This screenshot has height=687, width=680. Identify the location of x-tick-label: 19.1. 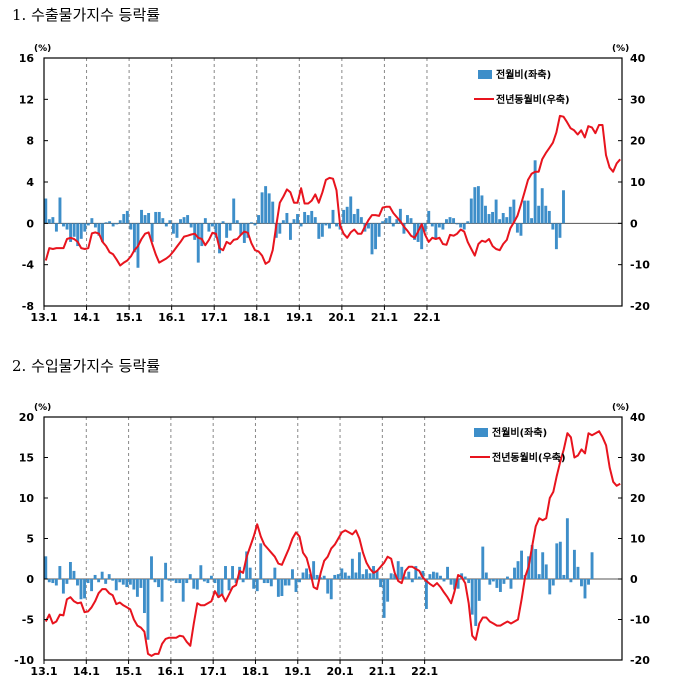
(299, 317).